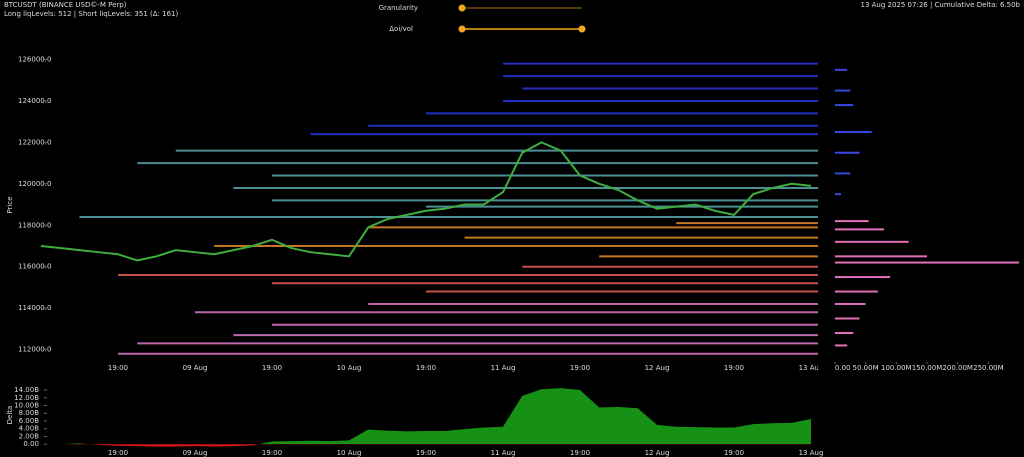 This screenshot has height=457, width=1024. Describe the element at coordinates (34, 225) in the screenshot. I see `y-tick-label: 118000.0` at that location.